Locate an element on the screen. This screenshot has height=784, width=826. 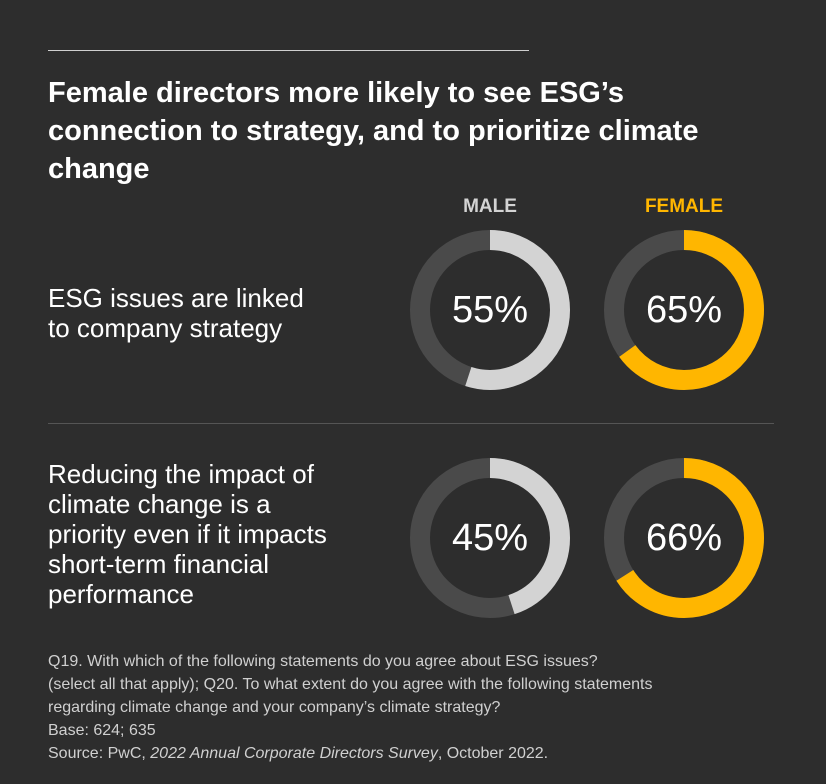
donut-female-esg: 65% is located at coordinates (684, 310).